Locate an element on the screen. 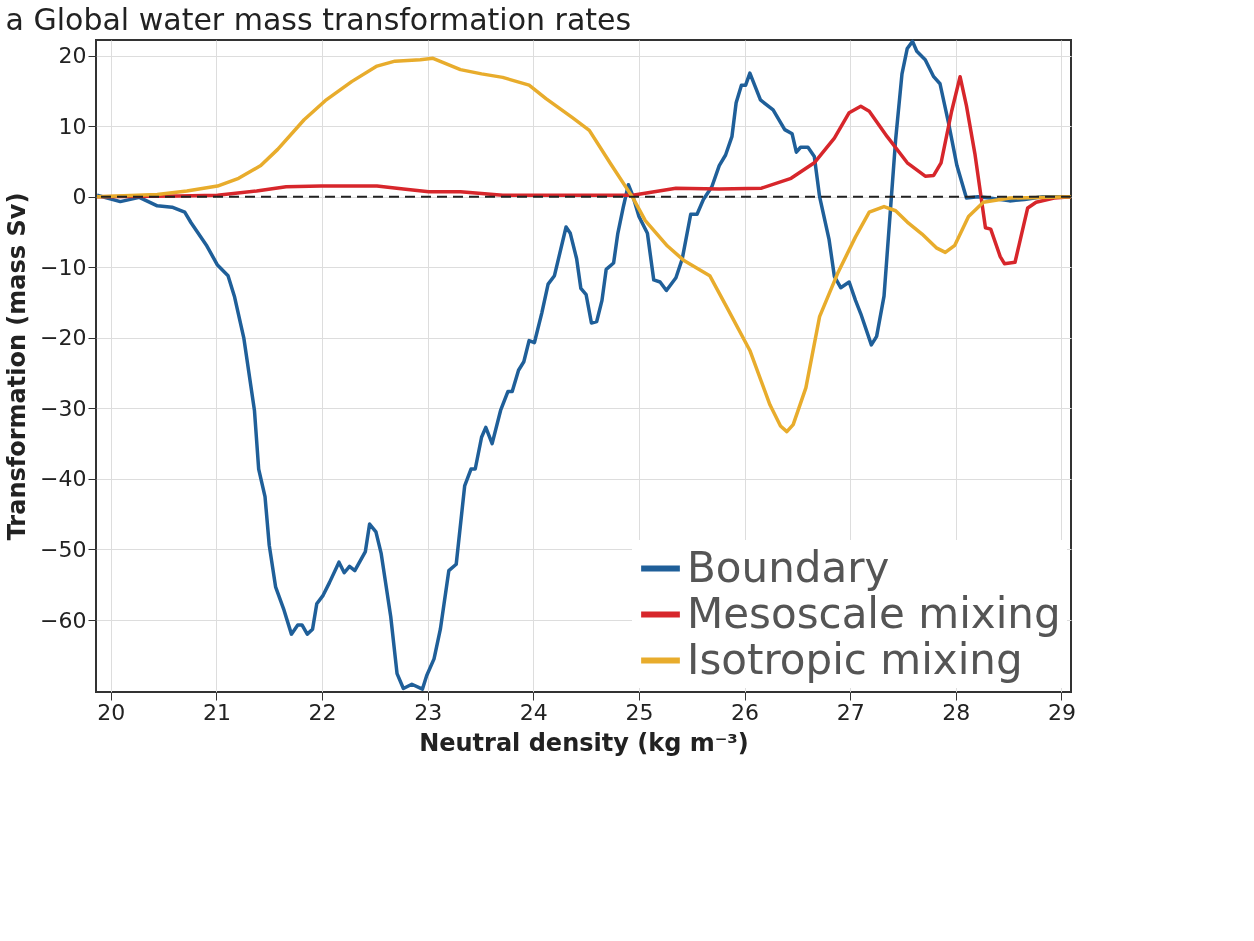 This screenshot has width=1254, height=941. x-tick-label: 25 is located at coordinates (639, 712).